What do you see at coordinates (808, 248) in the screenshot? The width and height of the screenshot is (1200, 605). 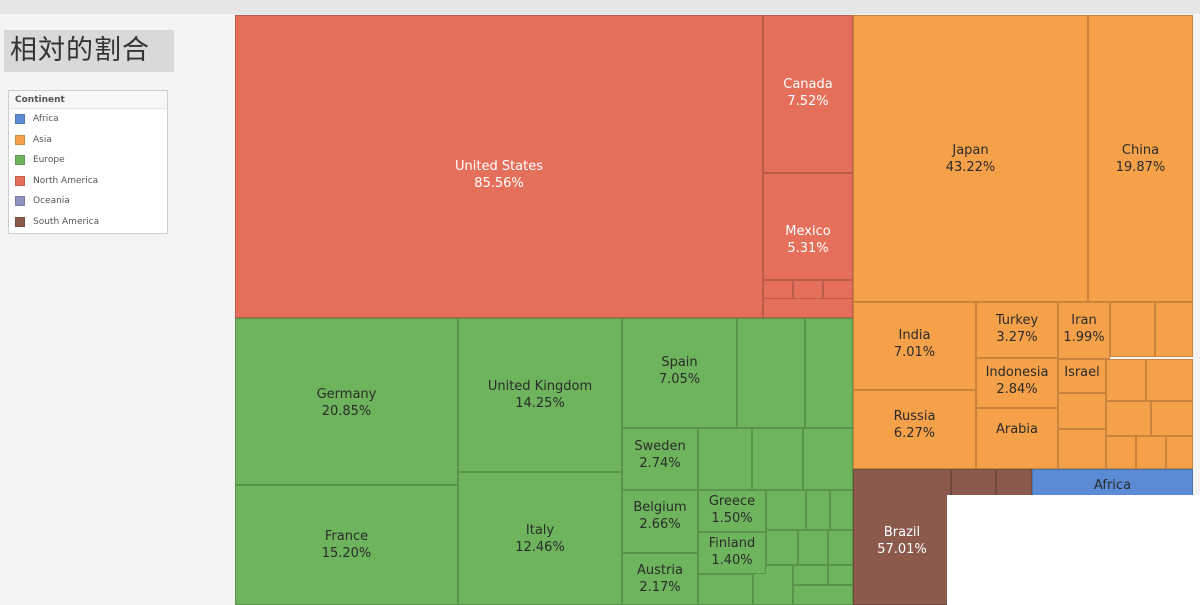 I see `treemap-value-mexico: 5.31%` at bounding box center [808, 248].